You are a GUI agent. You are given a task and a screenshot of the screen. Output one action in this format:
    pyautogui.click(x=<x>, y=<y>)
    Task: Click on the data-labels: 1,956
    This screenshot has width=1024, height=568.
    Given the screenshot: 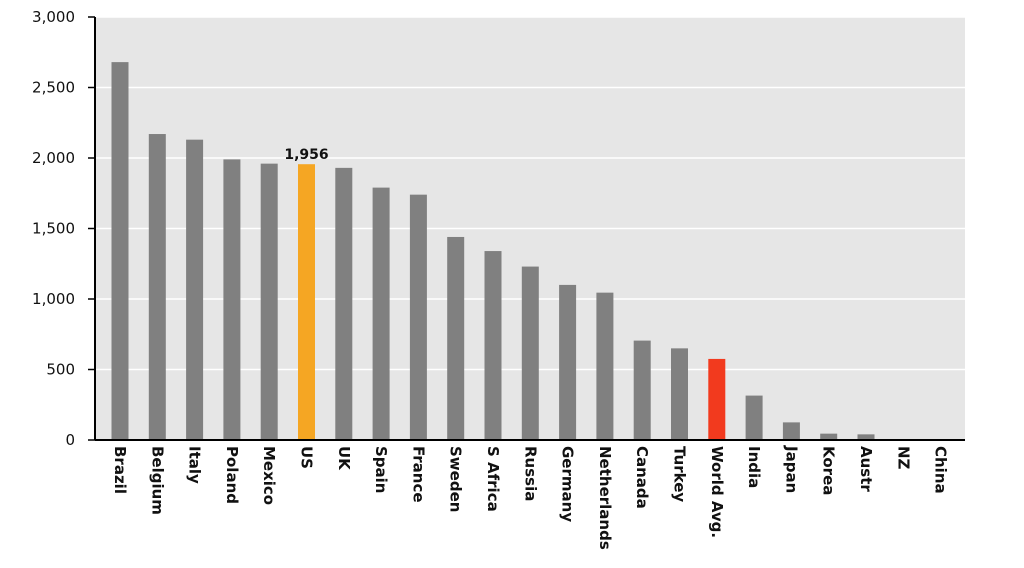 What is the action you would take?
    pyautogui.click(x=306, y=155)
    